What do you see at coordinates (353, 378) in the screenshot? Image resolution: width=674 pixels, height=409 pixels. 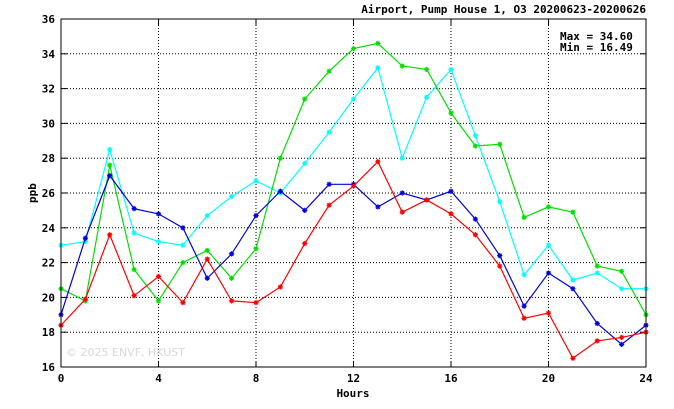 I see `x-tick-label: 12` at bounding box center [353, 378].